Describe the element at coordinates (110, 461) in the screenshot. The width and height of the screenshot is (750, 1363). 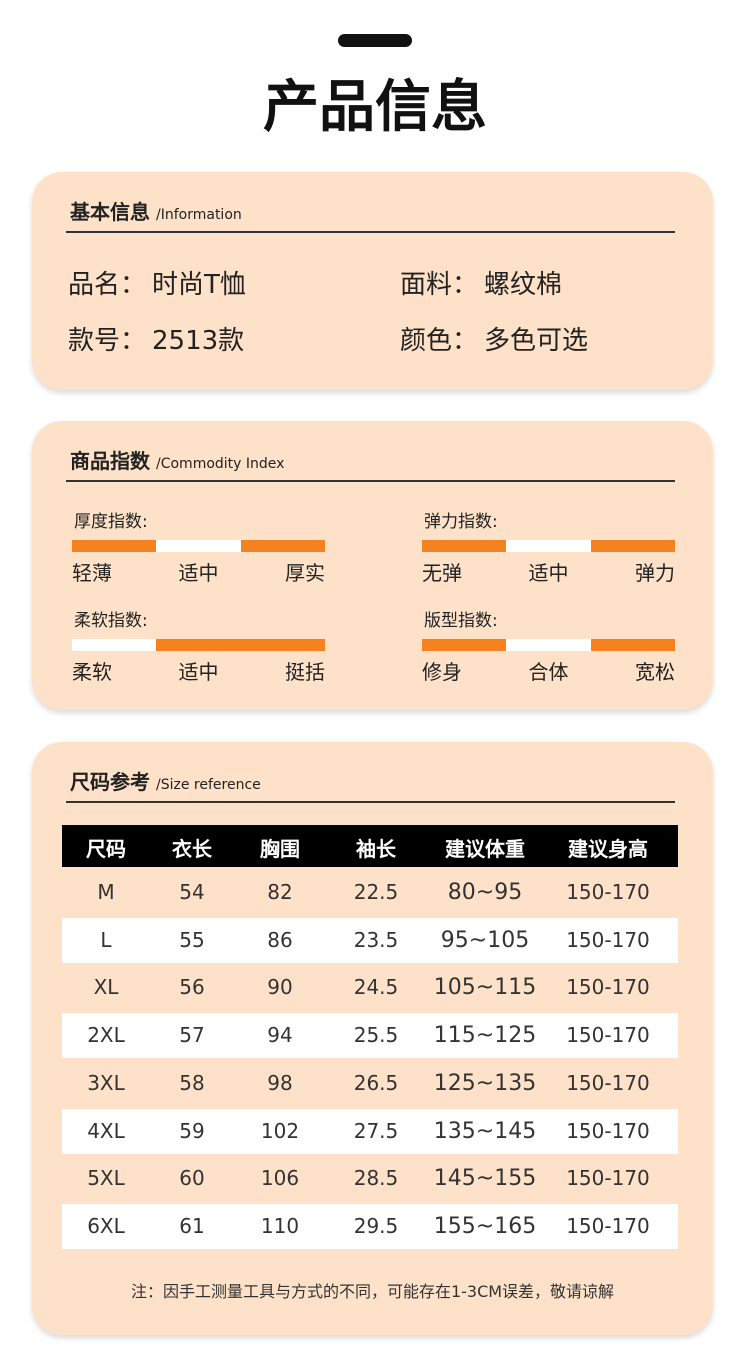
I see `section-title-text: 商品指数` at that location.